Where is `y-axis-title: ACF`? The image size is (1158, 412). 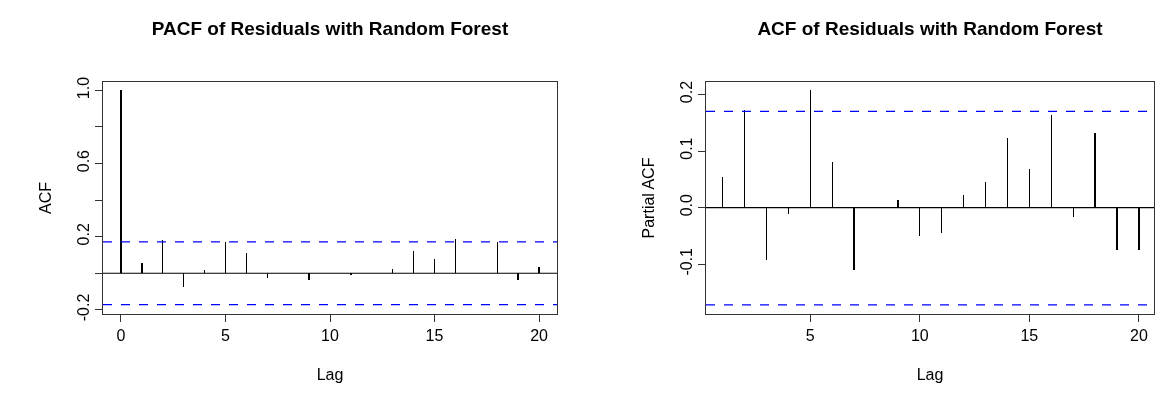
y-axis-title: ACF is located at coordinates (46, 197).